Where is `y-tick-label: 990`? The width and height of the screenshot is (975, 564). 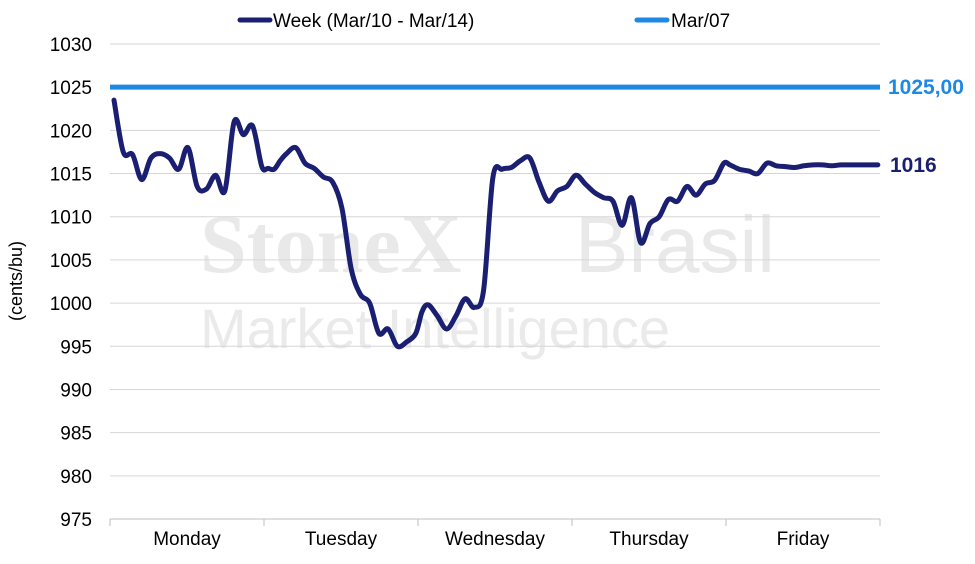 y-tick-label: 990 is located at coordinates (76, 390).